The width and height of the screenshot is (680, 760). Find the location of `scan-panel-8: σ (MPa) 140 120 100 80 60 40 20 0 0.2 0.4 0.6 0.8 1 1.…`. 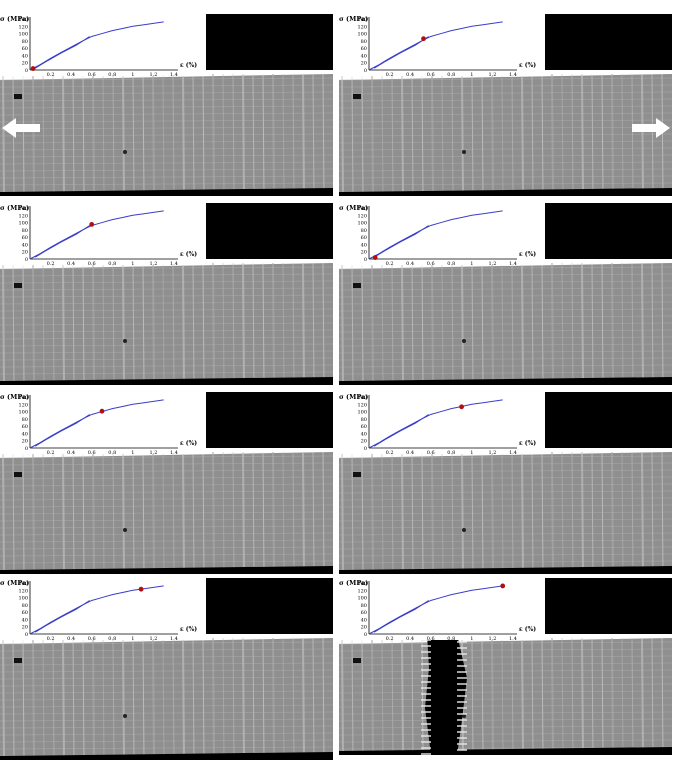

scan-panel-8: σ (MPa) 140 120 100 80 60 40 20 0 0.2 0.4 0.6 0.8 1 1.… is located at coordinates (505, 666).